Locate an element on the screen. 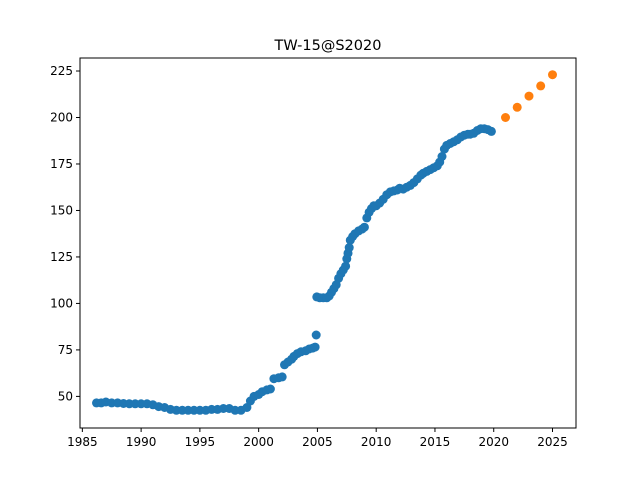 This screenshot has height=480, width=640. y-tick-label: 75 is located at coordinates (65, 350).